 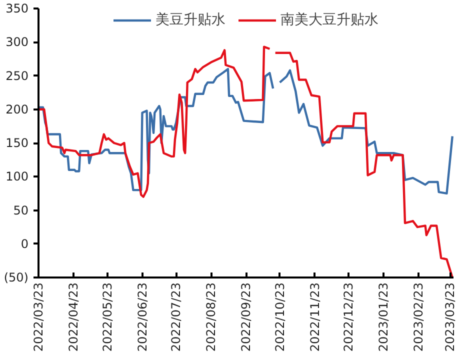 What do you see at coordinates (17, 75) in the screenshot?
I see `y-tick-label: 250` at bounding box center [17, 75].